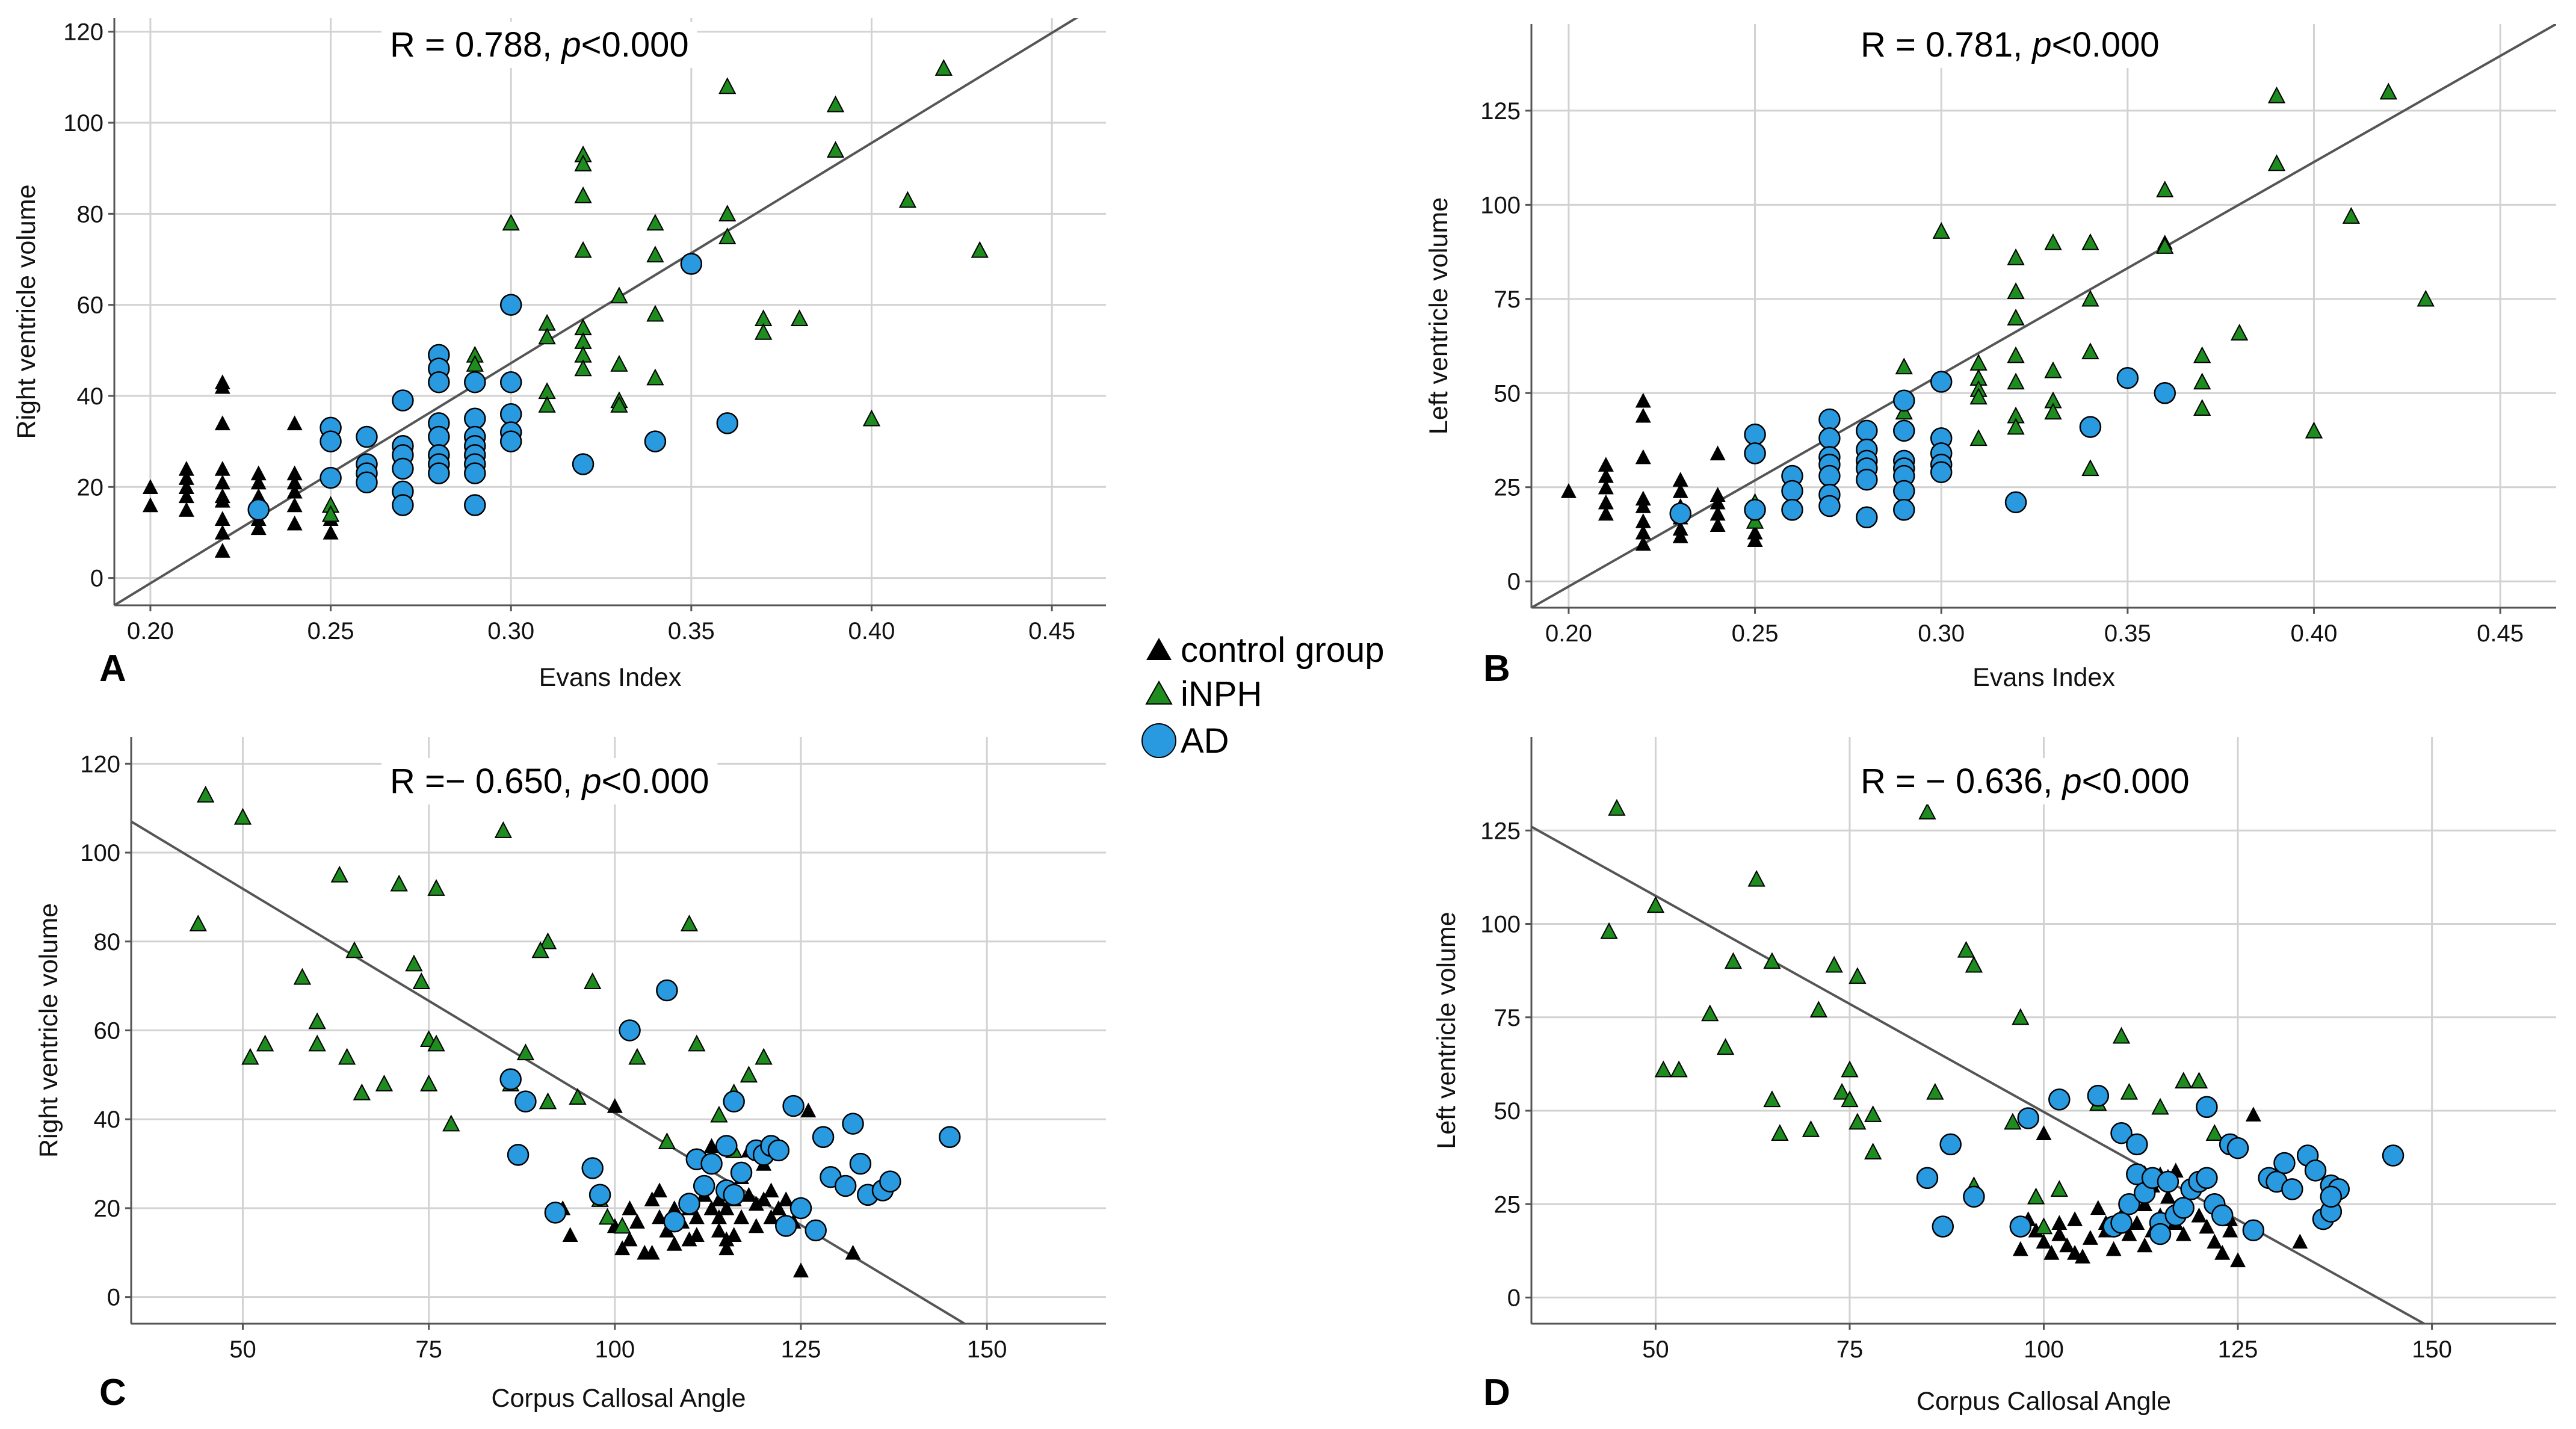 This screenshot has height=1429, width=2576. I want to click on y-tick-label: 0, so click(1514, 582).